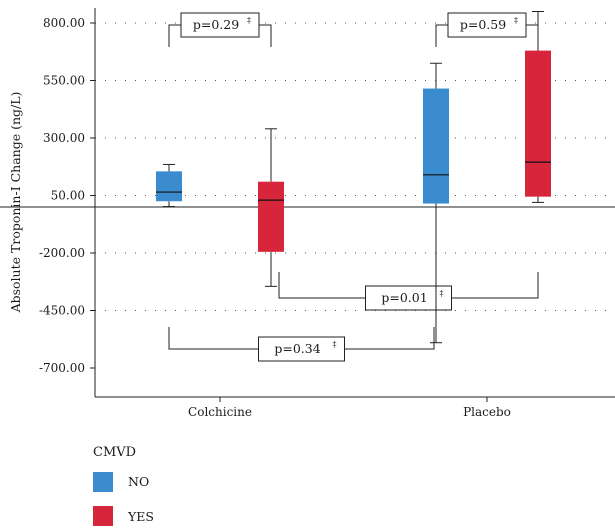 The width and height of the screenshot is (615, 529). Describe the element at coordinates (138, 481) in the screenshot. I see `legend-label-no: NO` at that location.